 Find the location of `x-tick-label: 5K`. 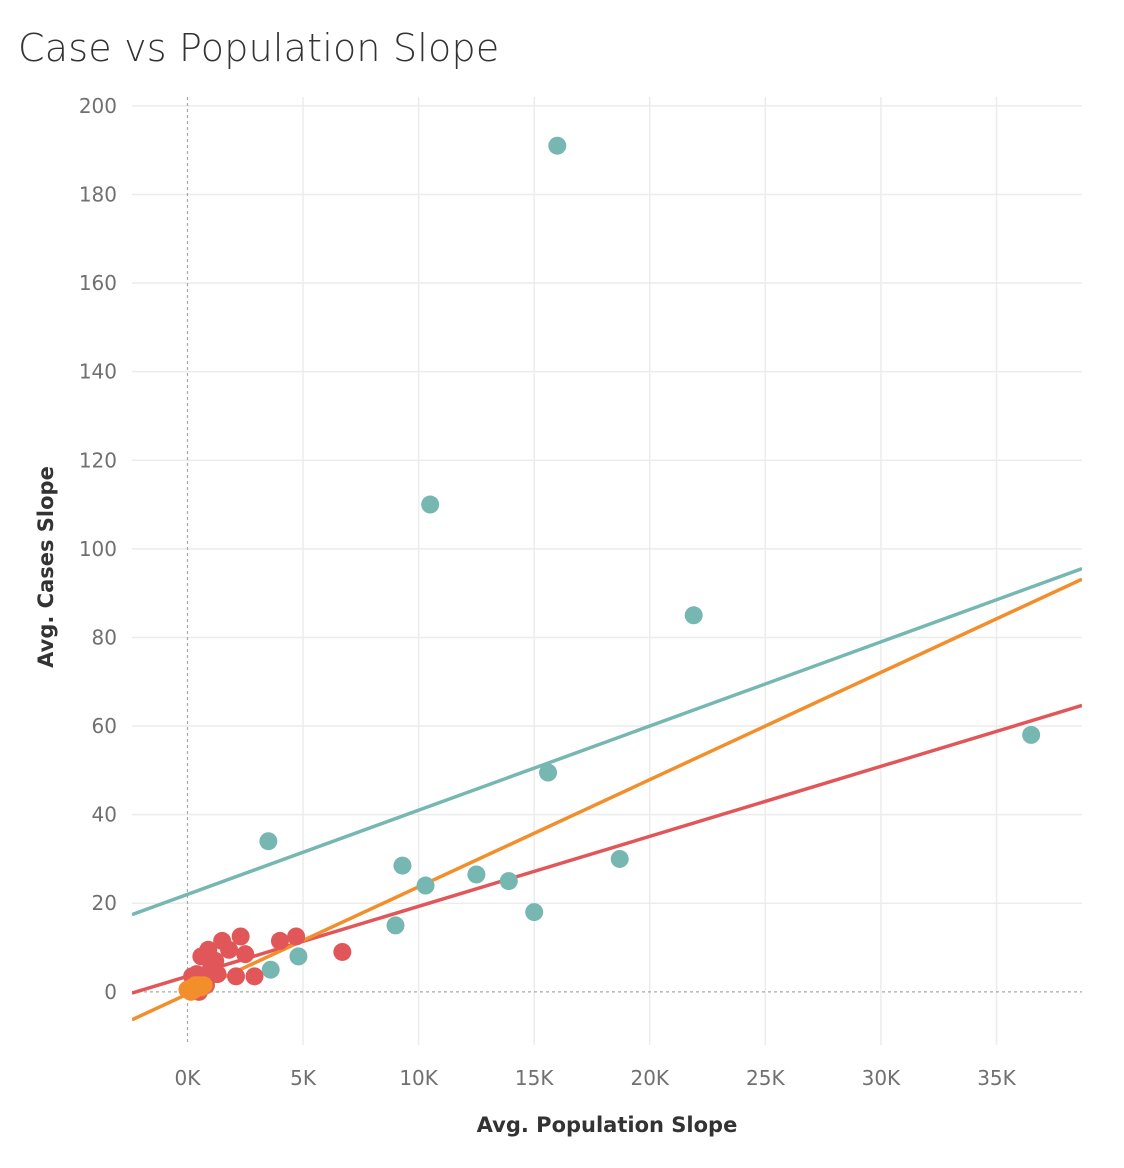

x-tick-label: 5K is located at coordinates (303, 1078).